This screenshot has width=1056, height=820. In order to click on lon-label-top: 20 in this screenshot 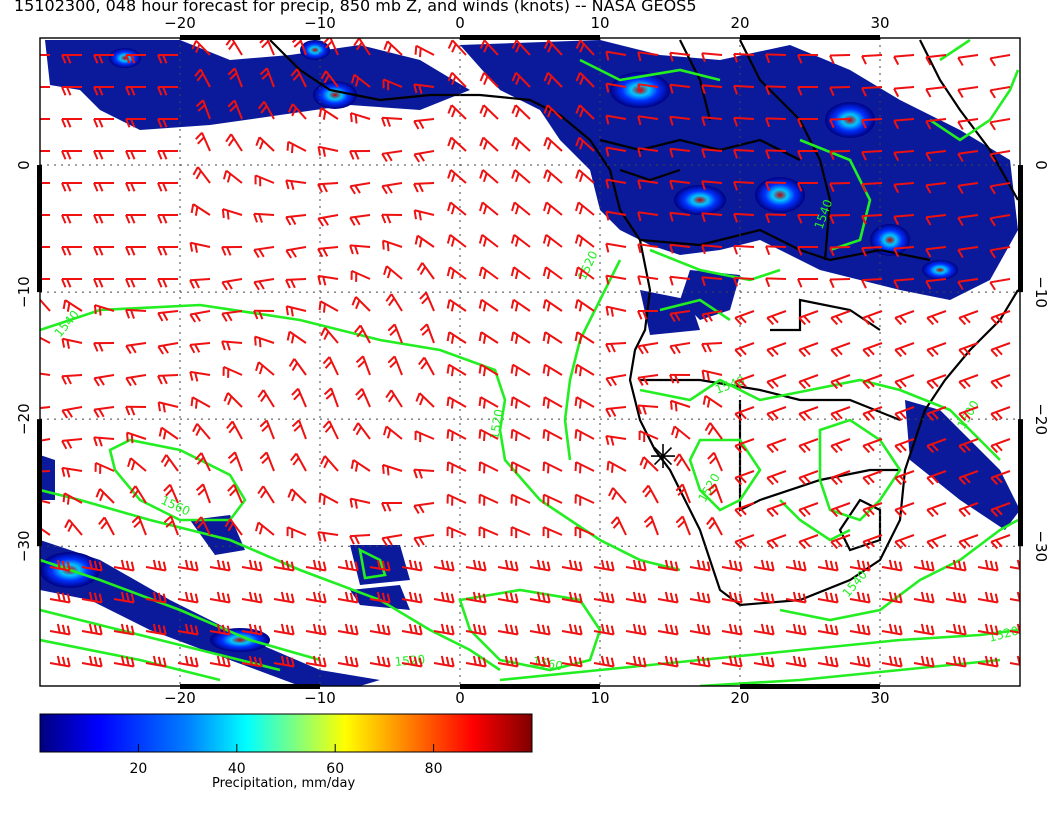, I will do `click(739, 23)`.